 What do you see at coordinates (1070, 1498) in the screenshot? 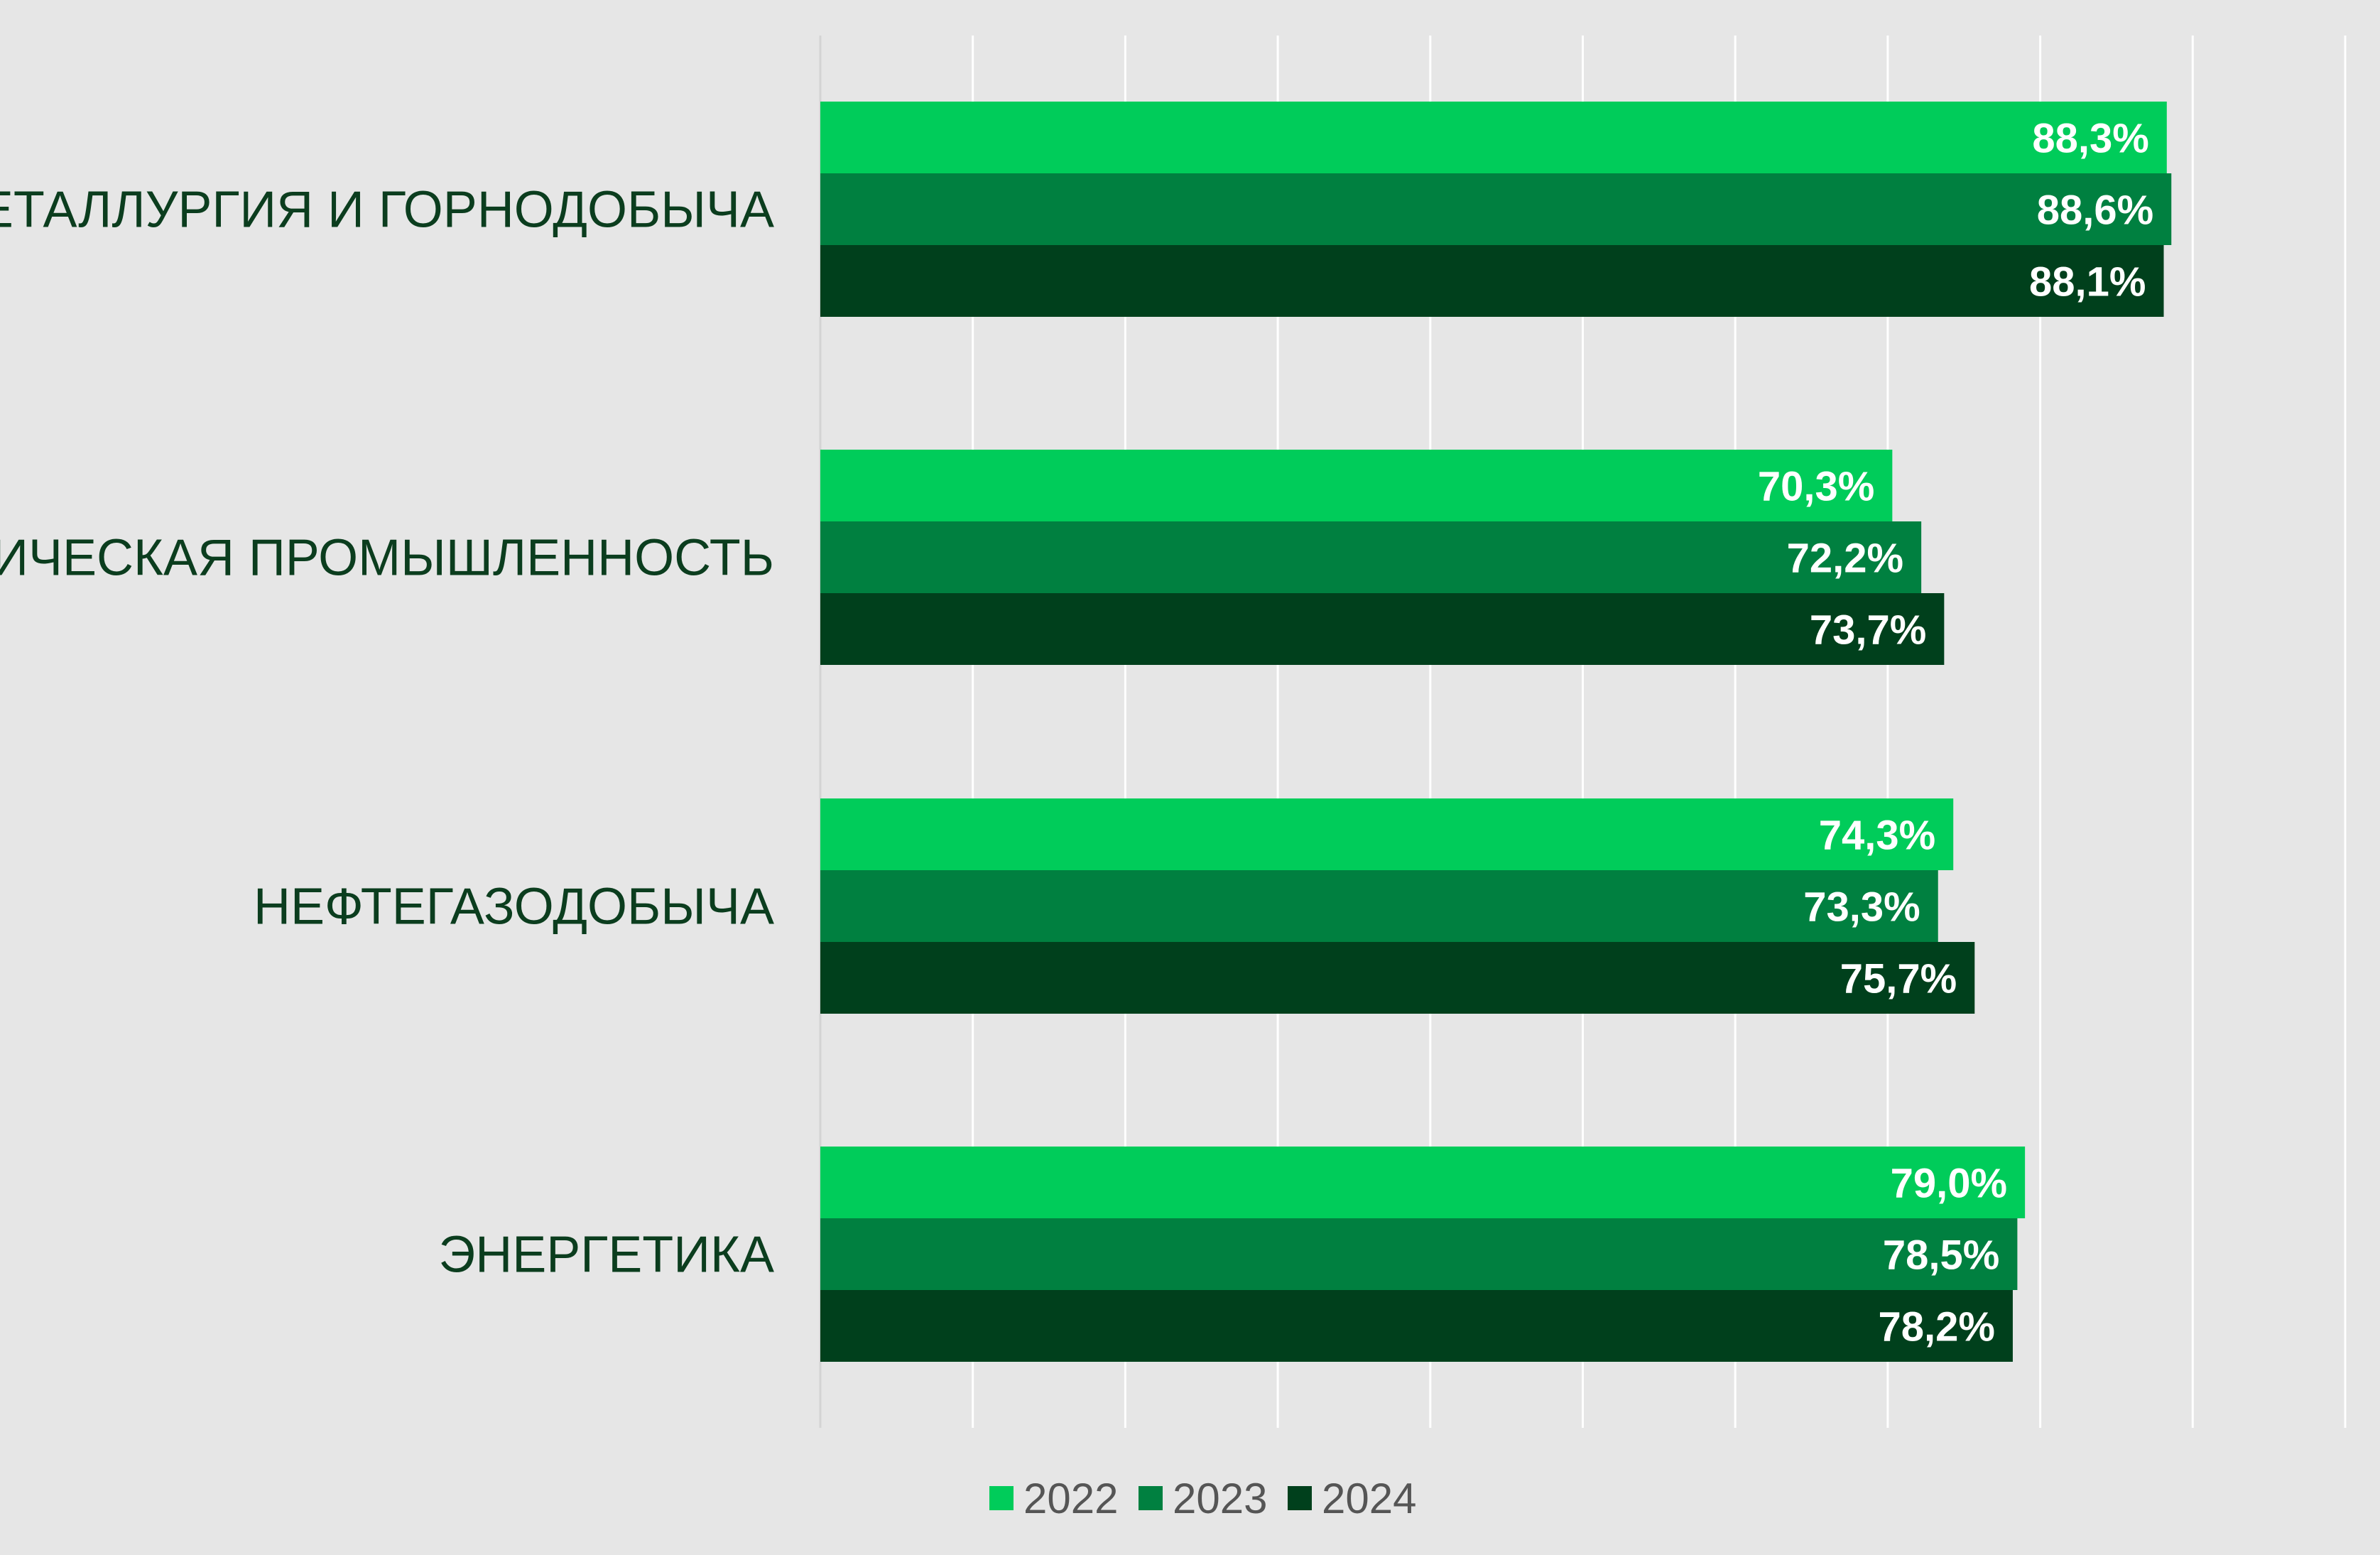
I see `legend-label-2022: 2022` at bounding box center [1070, 1498].